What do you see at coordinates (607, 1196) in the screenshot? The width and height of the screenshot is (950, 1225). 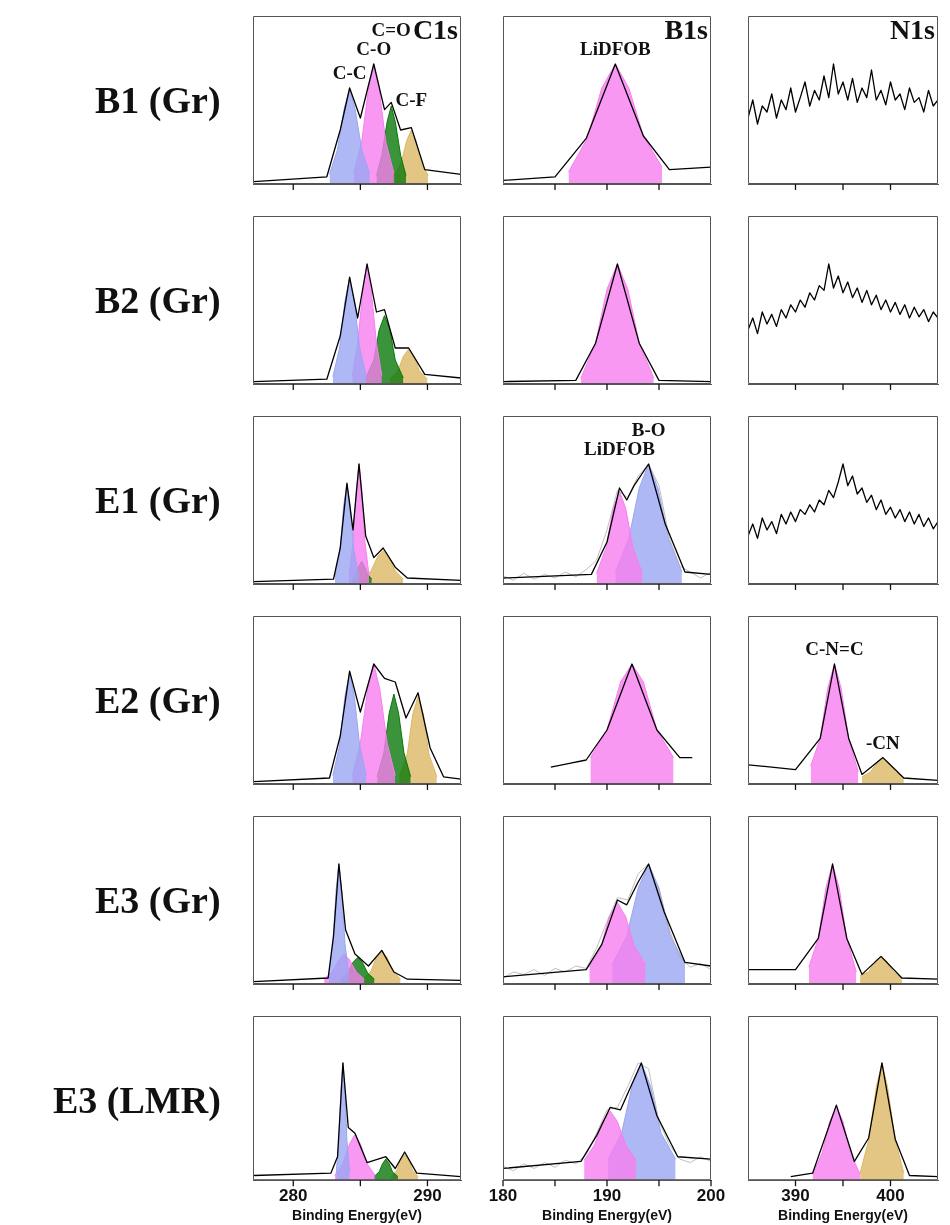 I see `x-tick-label: 190` at bounding box center [607, 1196].